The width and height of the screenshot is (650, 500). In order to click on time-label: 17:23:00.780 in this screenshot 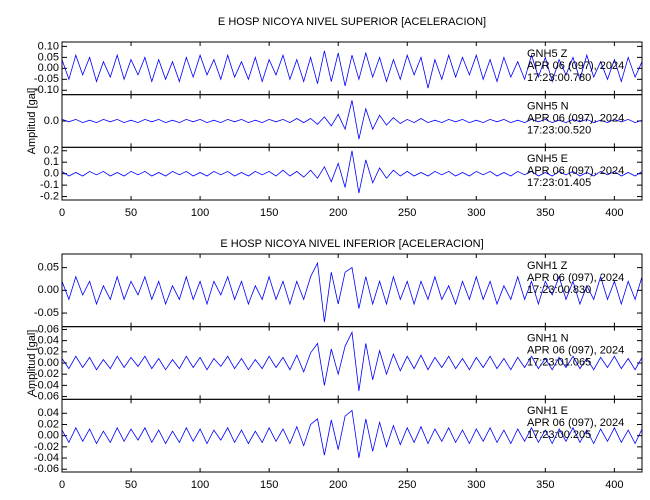, I will do `click(559, 78)`.